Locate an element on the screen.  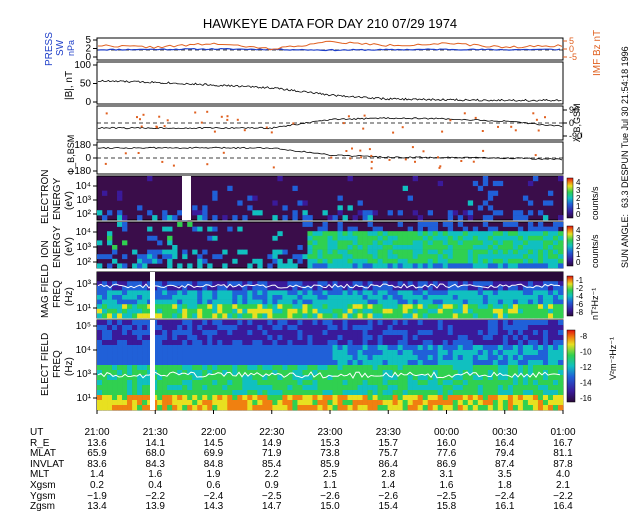
electron-tick-label-1: 10³ is located at coordinates (84, 200).